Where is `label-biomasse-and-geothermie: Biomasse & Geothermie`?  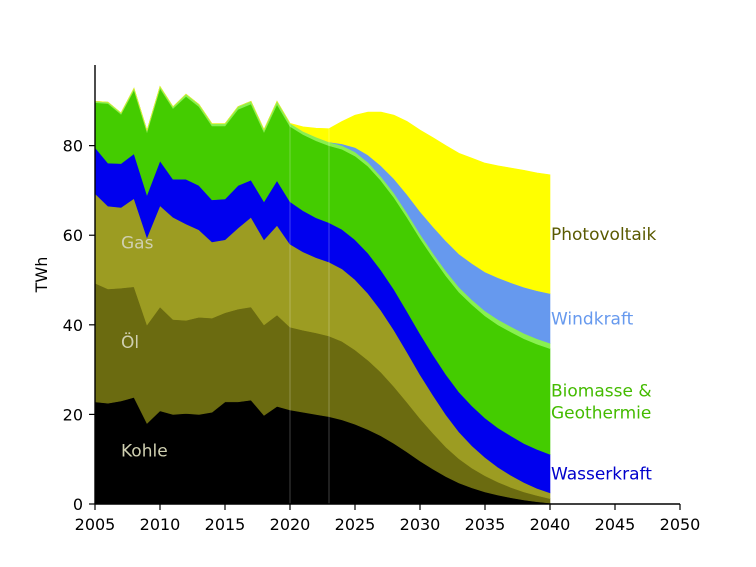
label-biomasse-and-geothermie: Biomasse & Geothermie is located at coordinates (601, 402).